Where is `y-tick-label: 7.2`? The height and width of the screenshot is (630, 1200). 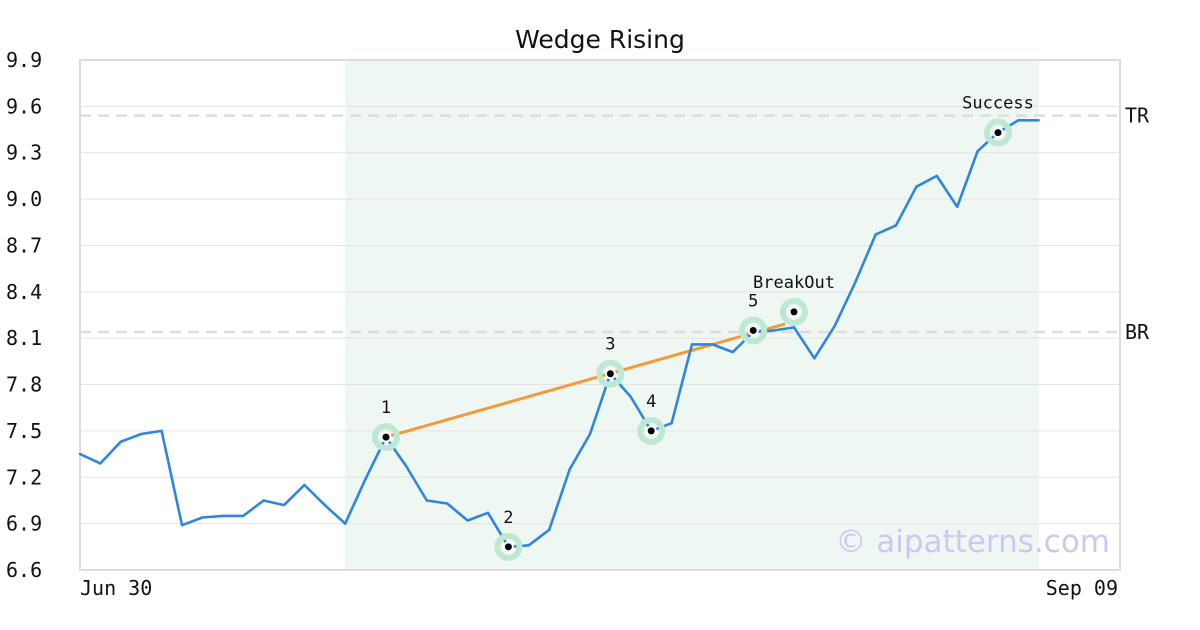
y-tick-label: 7.2 is located at coordinates (24, 477).